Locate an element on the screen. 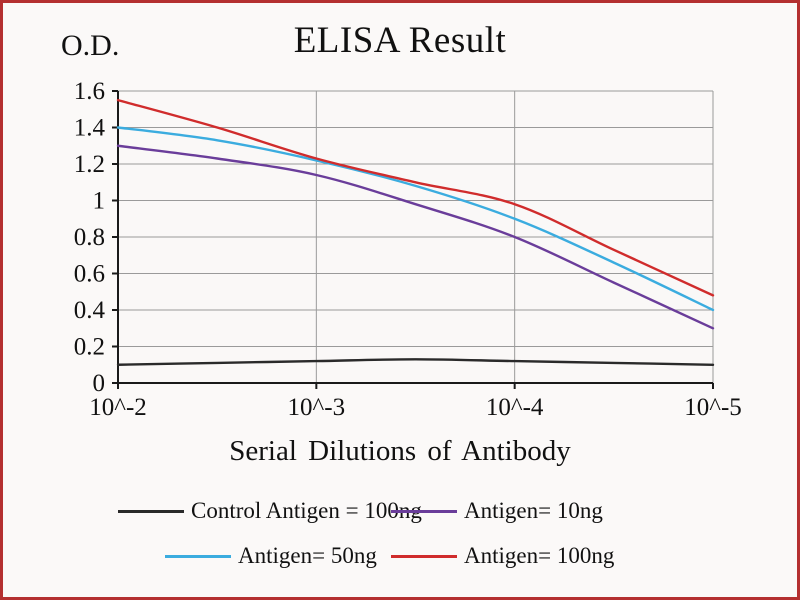 This screenshot has height=600, width=800. legend-entry-antigen-50ng: Antigen= 50ng is located at coordinates (271, 555).